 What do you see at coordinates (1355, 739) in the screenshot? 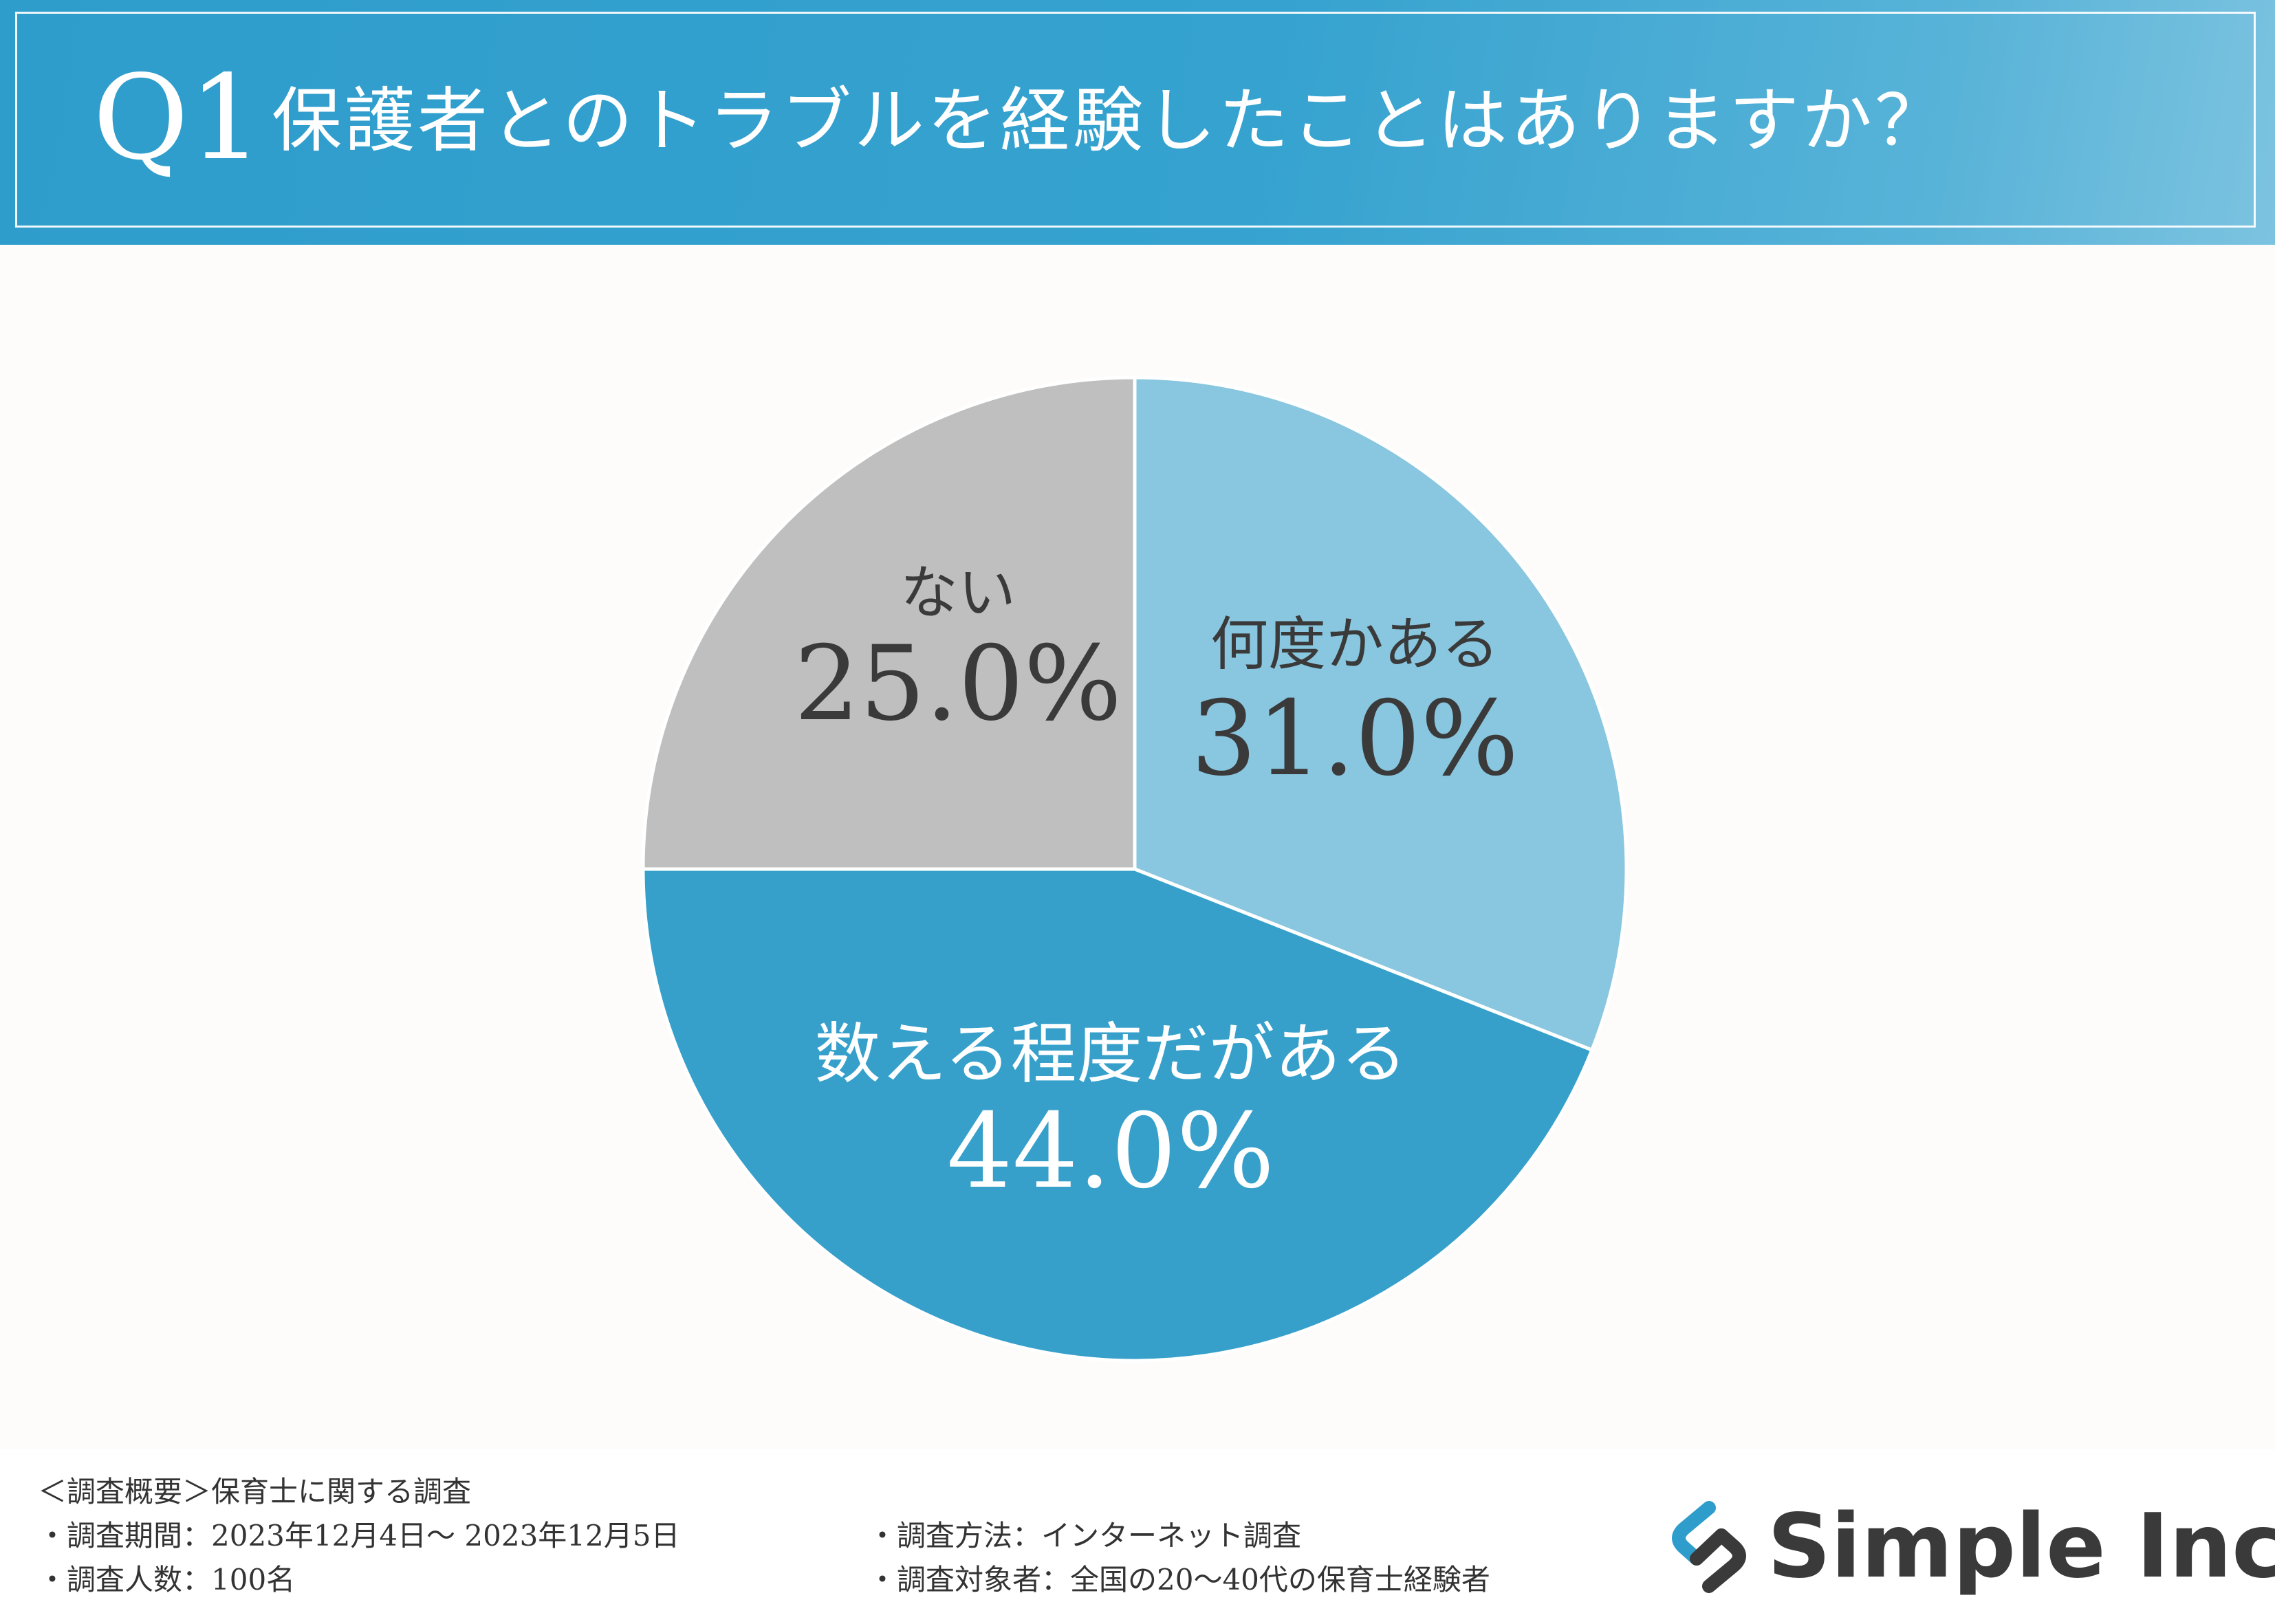
I see `slice-value-1: 31.0%` at bounding box center [1355, 739].